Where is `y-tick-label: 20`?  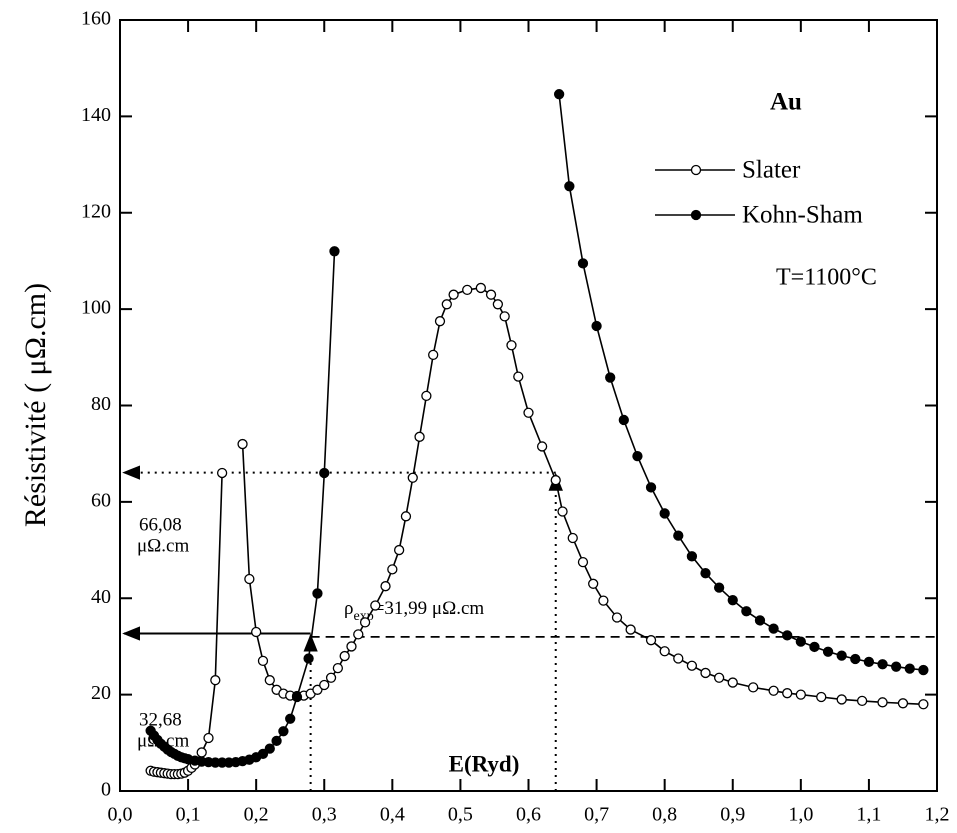 y-tick-label: 20 is located at coordinates (101, 693).